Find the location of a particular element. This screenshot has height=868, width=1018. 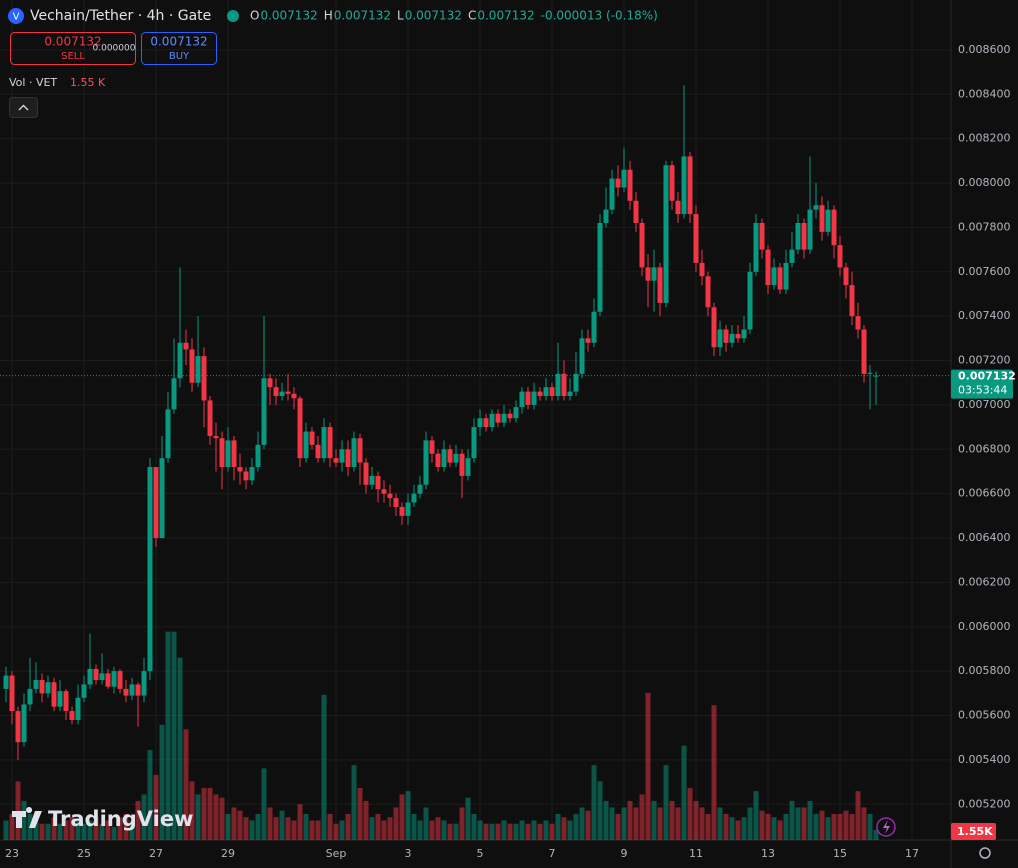

lightning-button is located at coordinates (886, 827).